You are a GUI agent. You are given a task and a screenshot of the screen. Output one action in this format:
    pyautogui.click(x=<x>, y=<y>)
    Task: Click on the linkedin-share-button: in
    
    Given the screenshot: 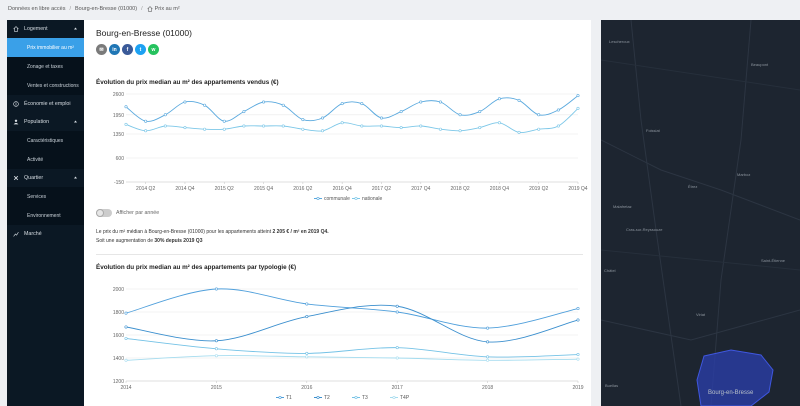 What is the action you would take?
    pyautogui.click(x=114, y=49)
    